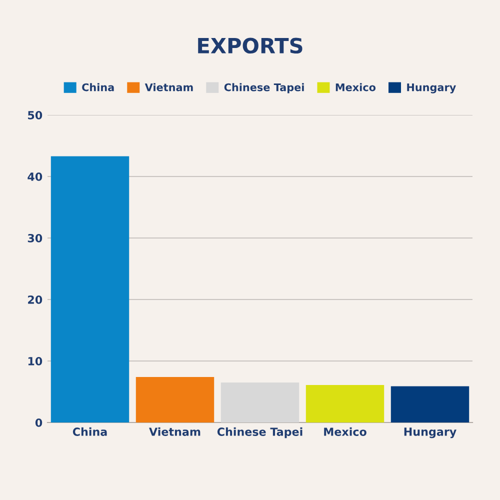 The image size is (500, 500). What do you see at coordinates (174, 431) in the screenshot?
I see `x-tick-label: Vietnam` at bounding box center [174, 431].